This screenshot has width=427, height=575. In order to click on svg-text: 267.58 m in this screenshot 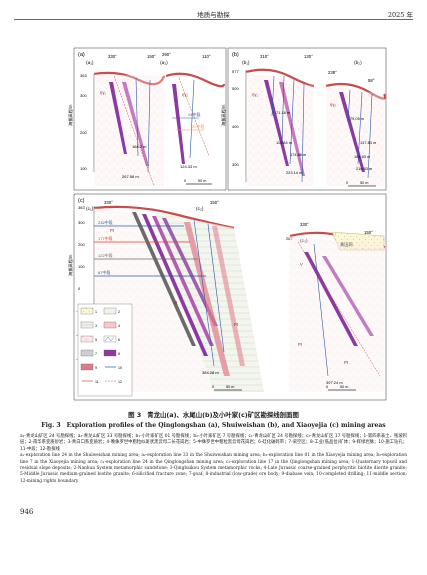, I will do `click(130, 176)`.